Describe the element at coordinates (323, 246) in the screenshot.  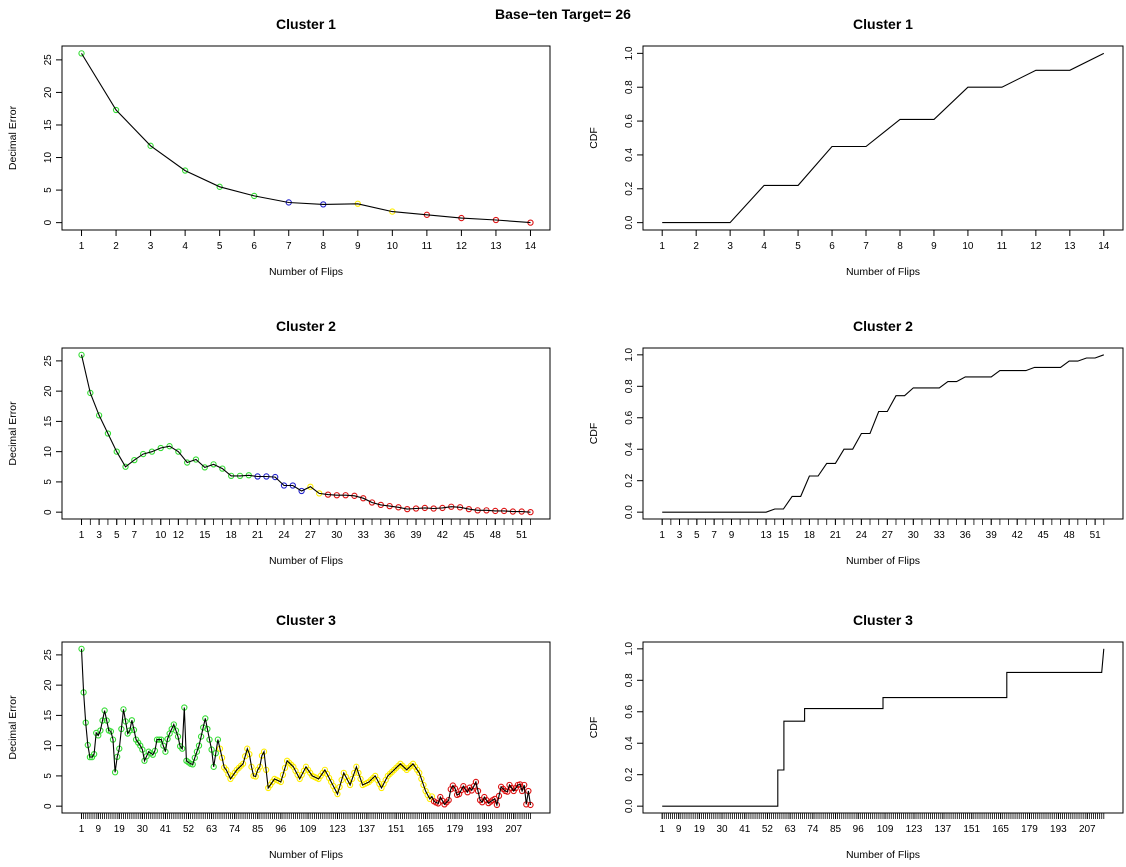
I see `x-tick-label: 8` at that location.